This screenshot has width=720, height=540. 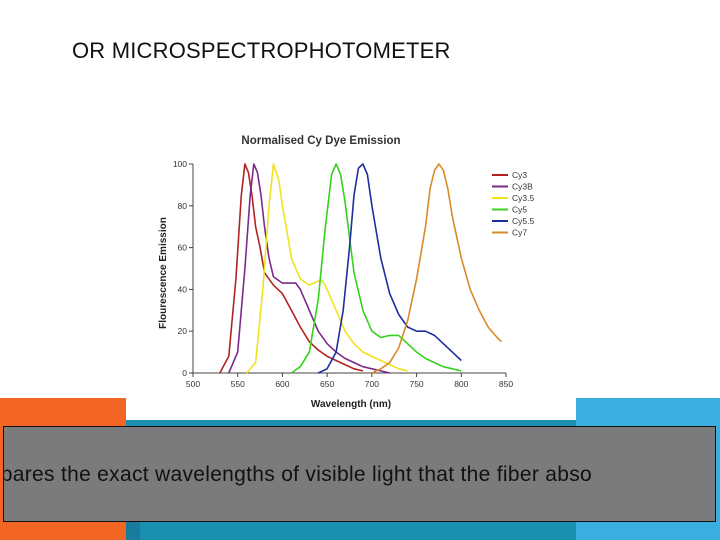 I want to click on series-line-cy3, so click(x=291, y=268).